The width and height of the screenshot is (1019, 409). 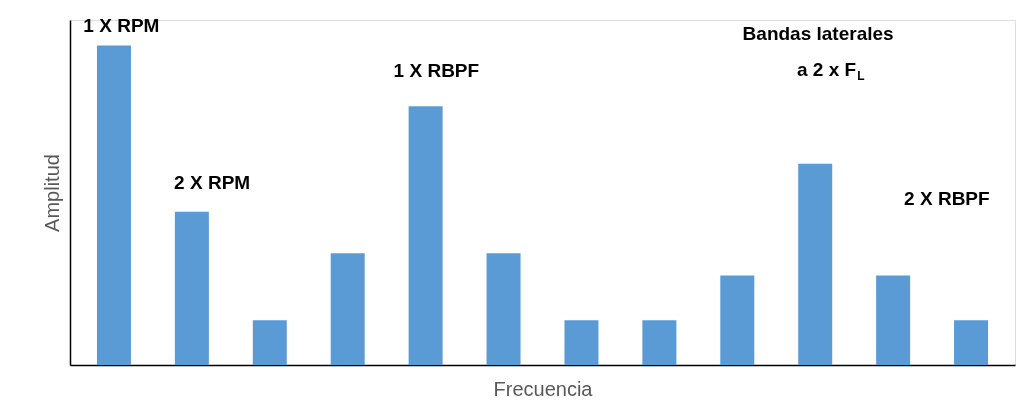 What do you see at coordinates (51, 193) in the screenshot?
I see `y-axis-title: Amplitud` at bounding box center [51, 193].